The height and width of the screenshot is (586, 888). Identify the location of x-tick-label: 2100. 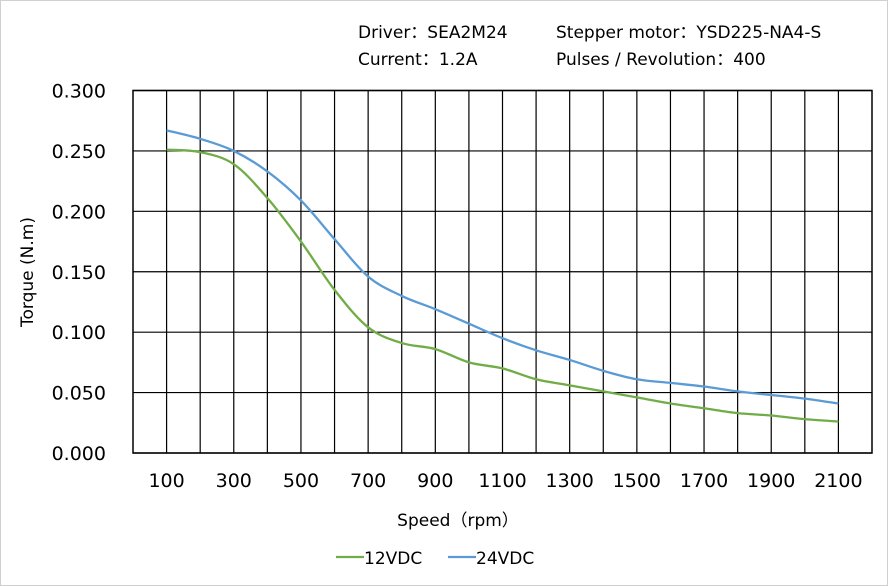
(838, 481).